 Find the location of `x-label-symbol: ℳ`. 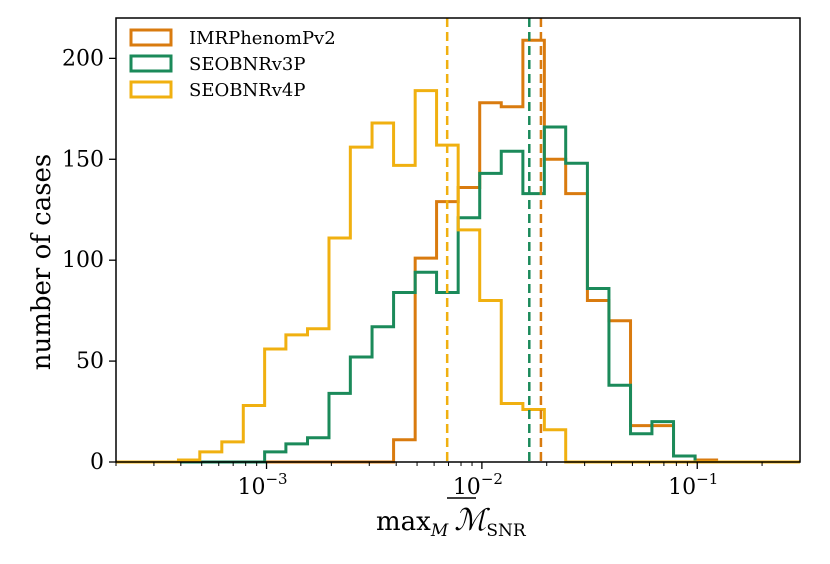

x-label-symbol: ℳ is located at coordinates (472, 520).